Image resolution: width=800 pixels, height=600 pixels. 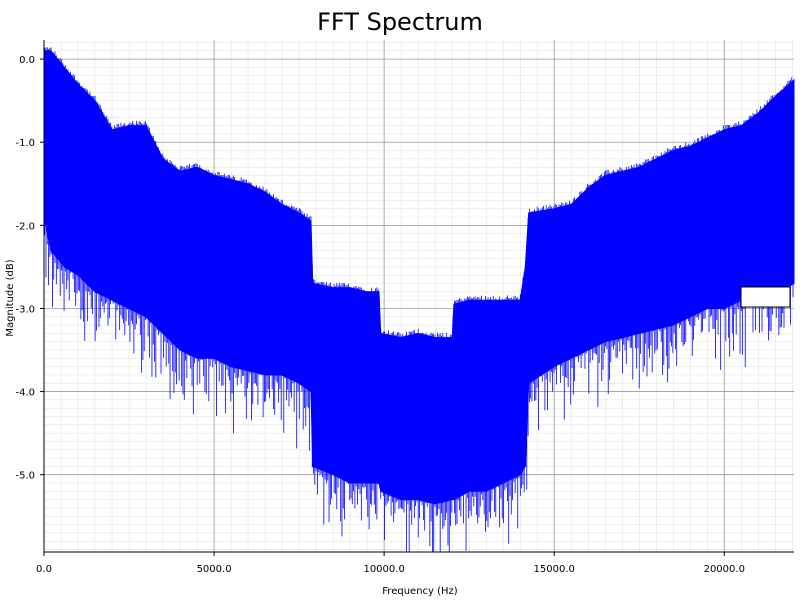 I want to click on x-tick-label: 5000.0, so click(x=214, y=569).